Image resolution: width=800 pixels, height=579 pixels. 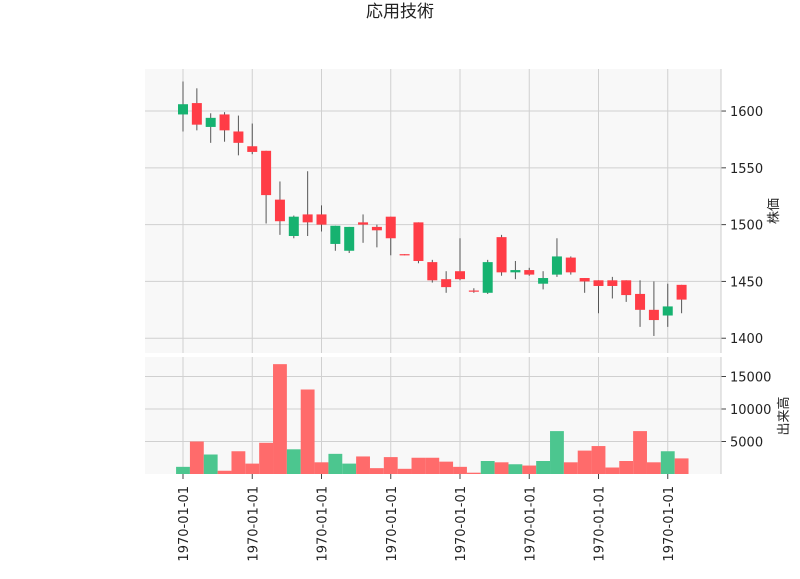 What do you see at coordinates (432, 419) in the screenshot?
I see `volume-bars` at bounding box center [432, 419].